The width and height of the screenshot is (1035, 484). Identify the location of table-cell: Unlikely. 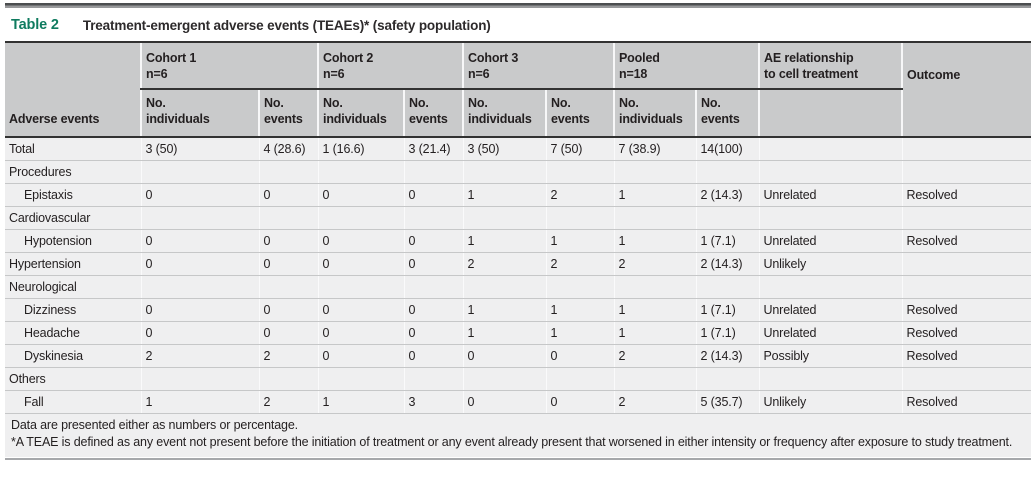
(830, 402).